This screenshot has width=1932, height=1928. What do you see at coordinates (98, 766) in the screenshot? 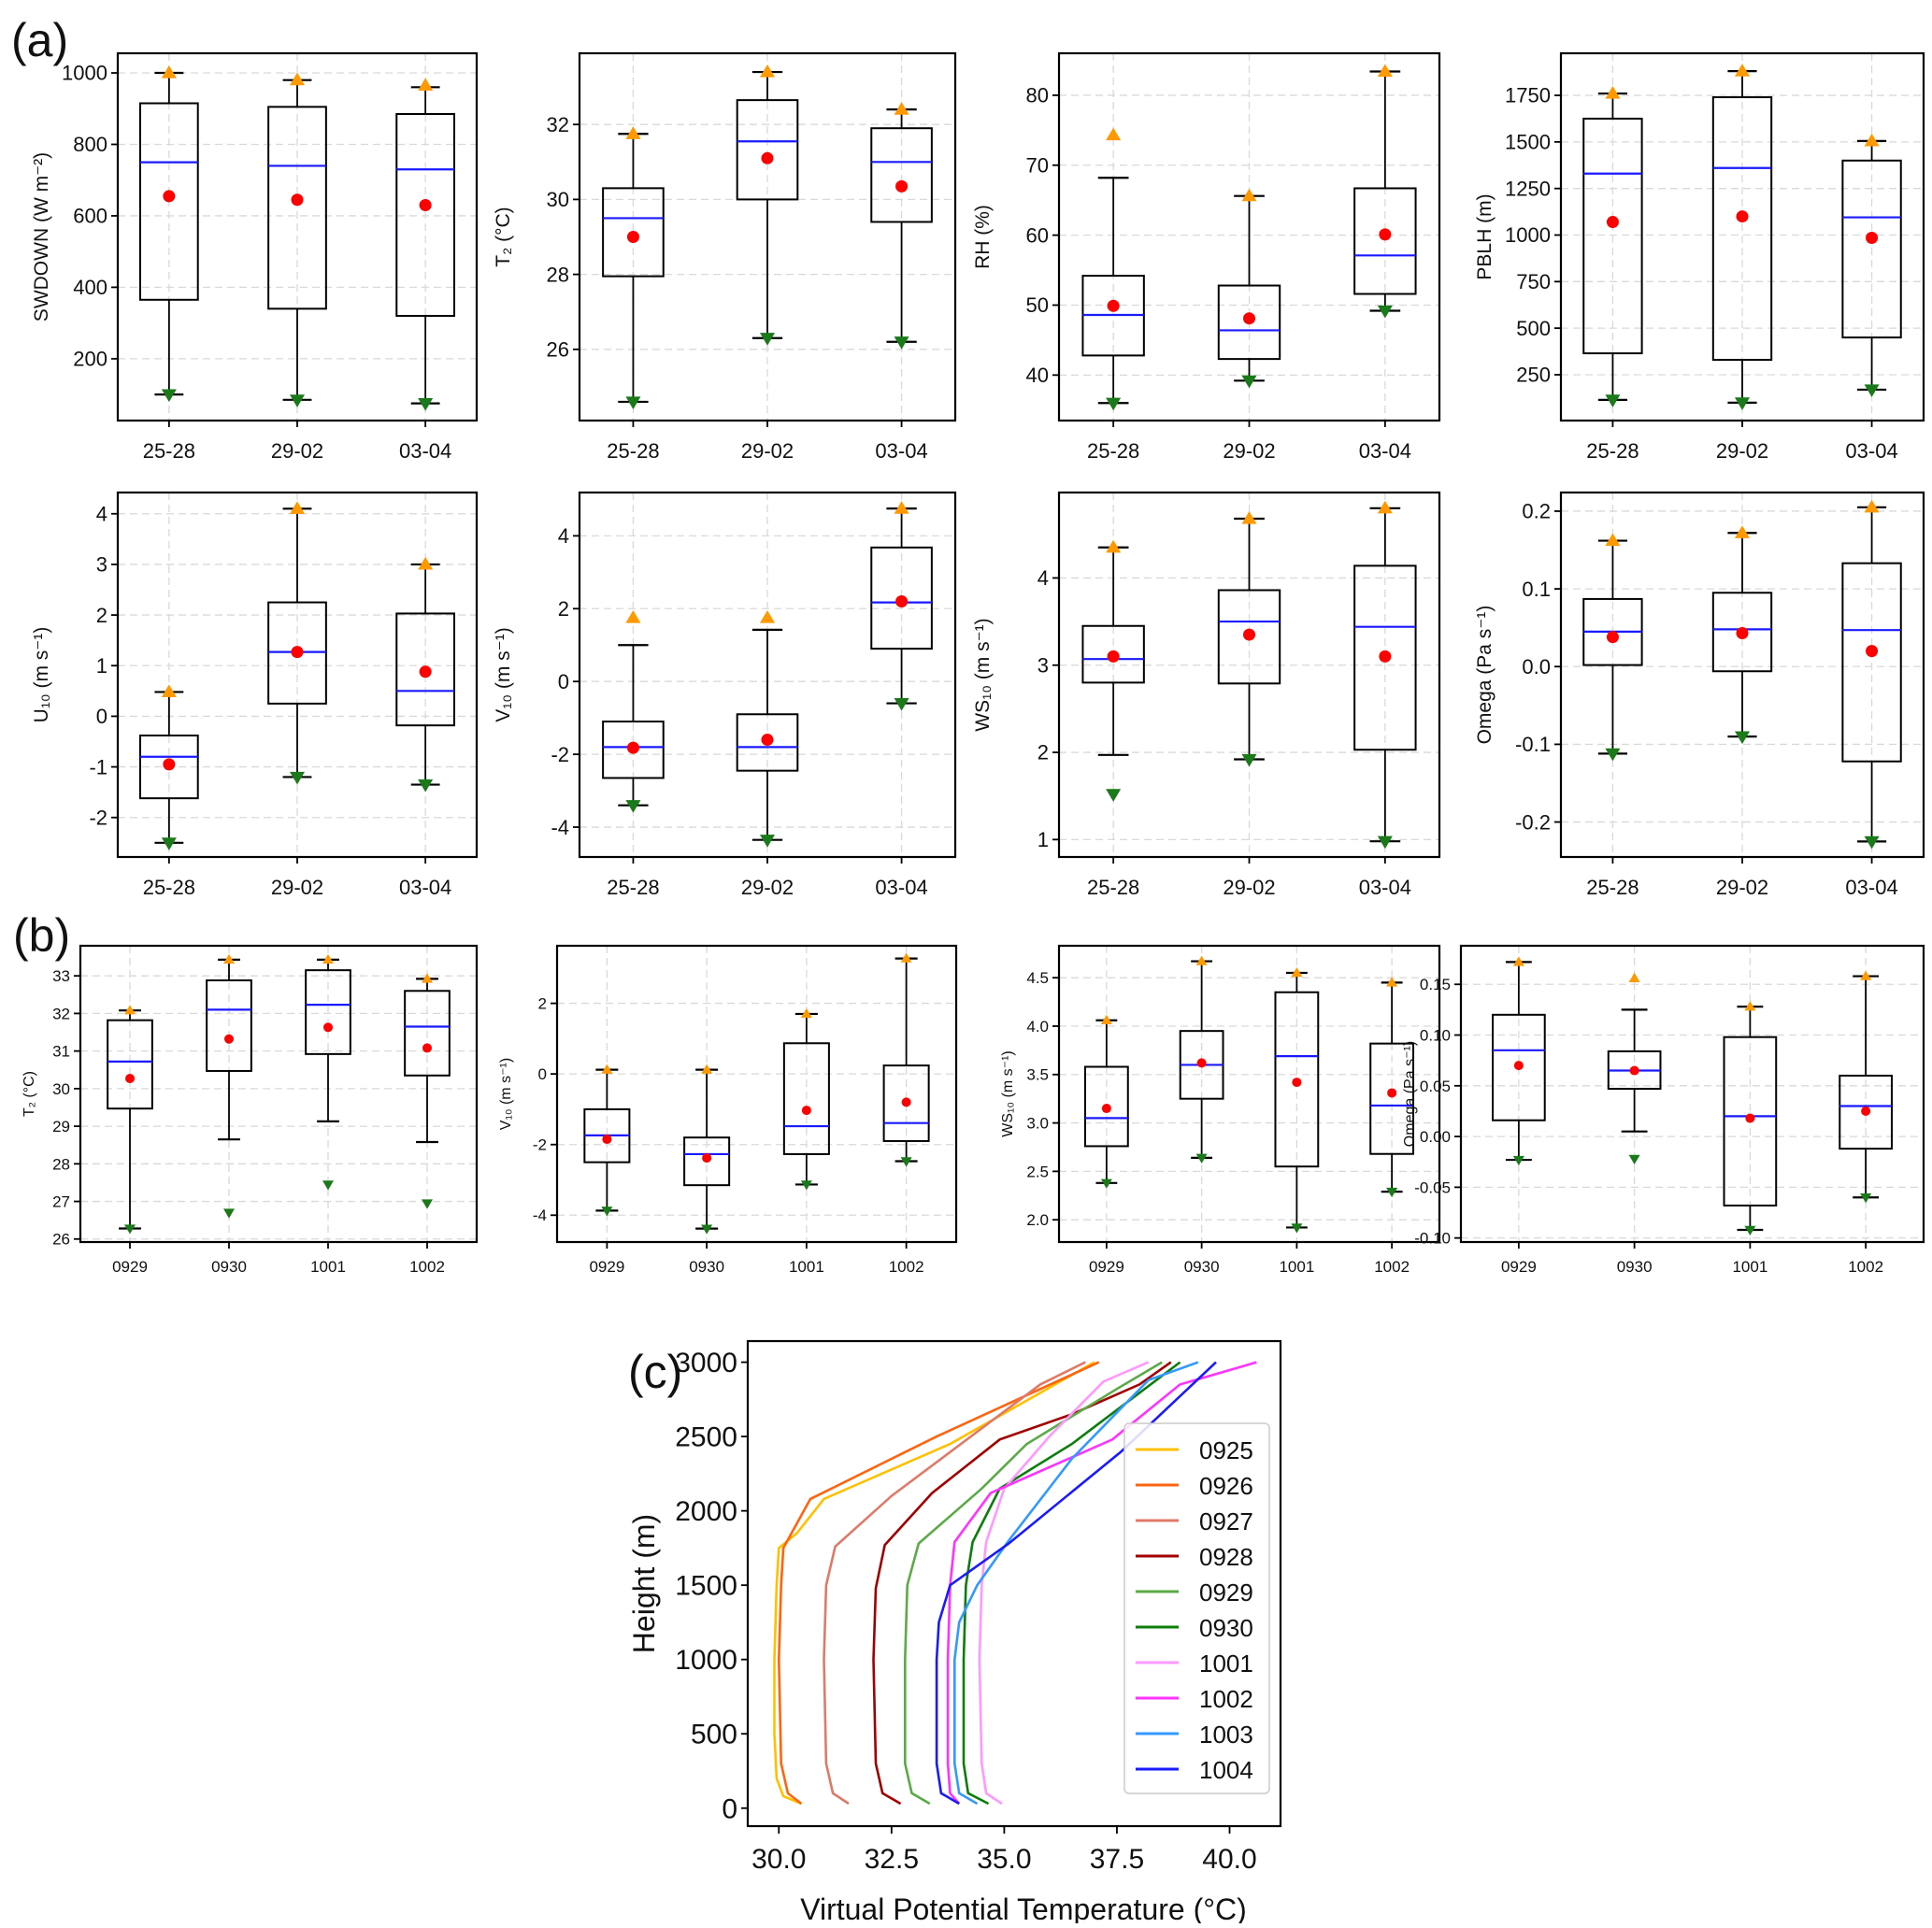
I see `y-tick-label: -1` at bounding box center [98, 766].